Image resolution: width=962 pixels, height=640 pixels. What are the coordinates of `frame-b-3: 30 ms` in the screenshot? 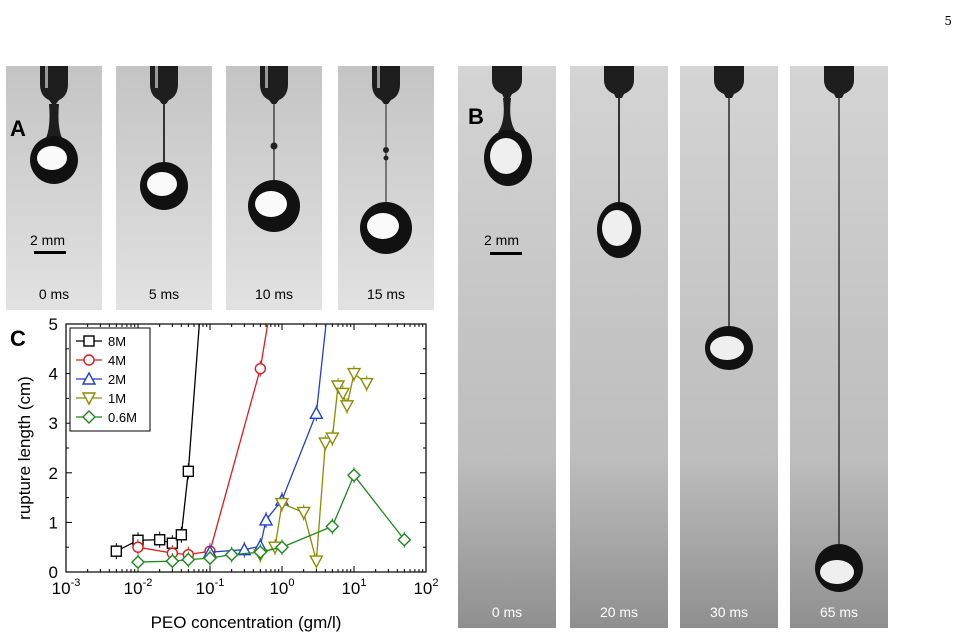 It's located at (729, 347).